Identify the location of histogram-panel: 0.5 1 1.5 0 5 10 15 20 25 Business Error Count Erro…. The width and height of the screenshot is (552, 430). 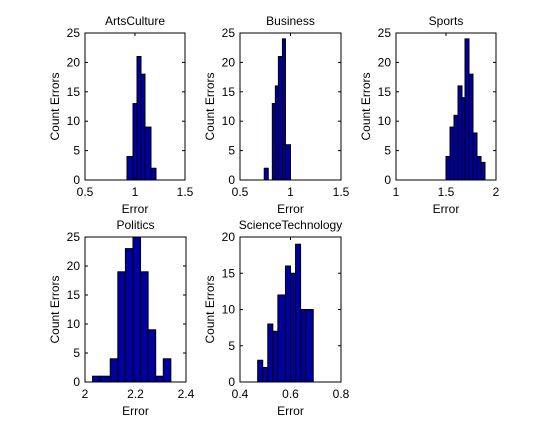
(276, 115).